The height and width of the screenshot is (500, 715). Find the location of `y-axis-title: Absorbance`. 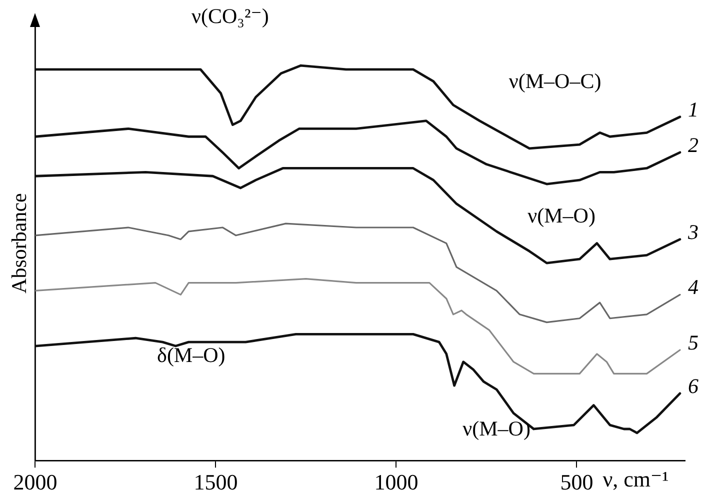

y-axis-title: Absorbance is located at coordinates (19, 243).